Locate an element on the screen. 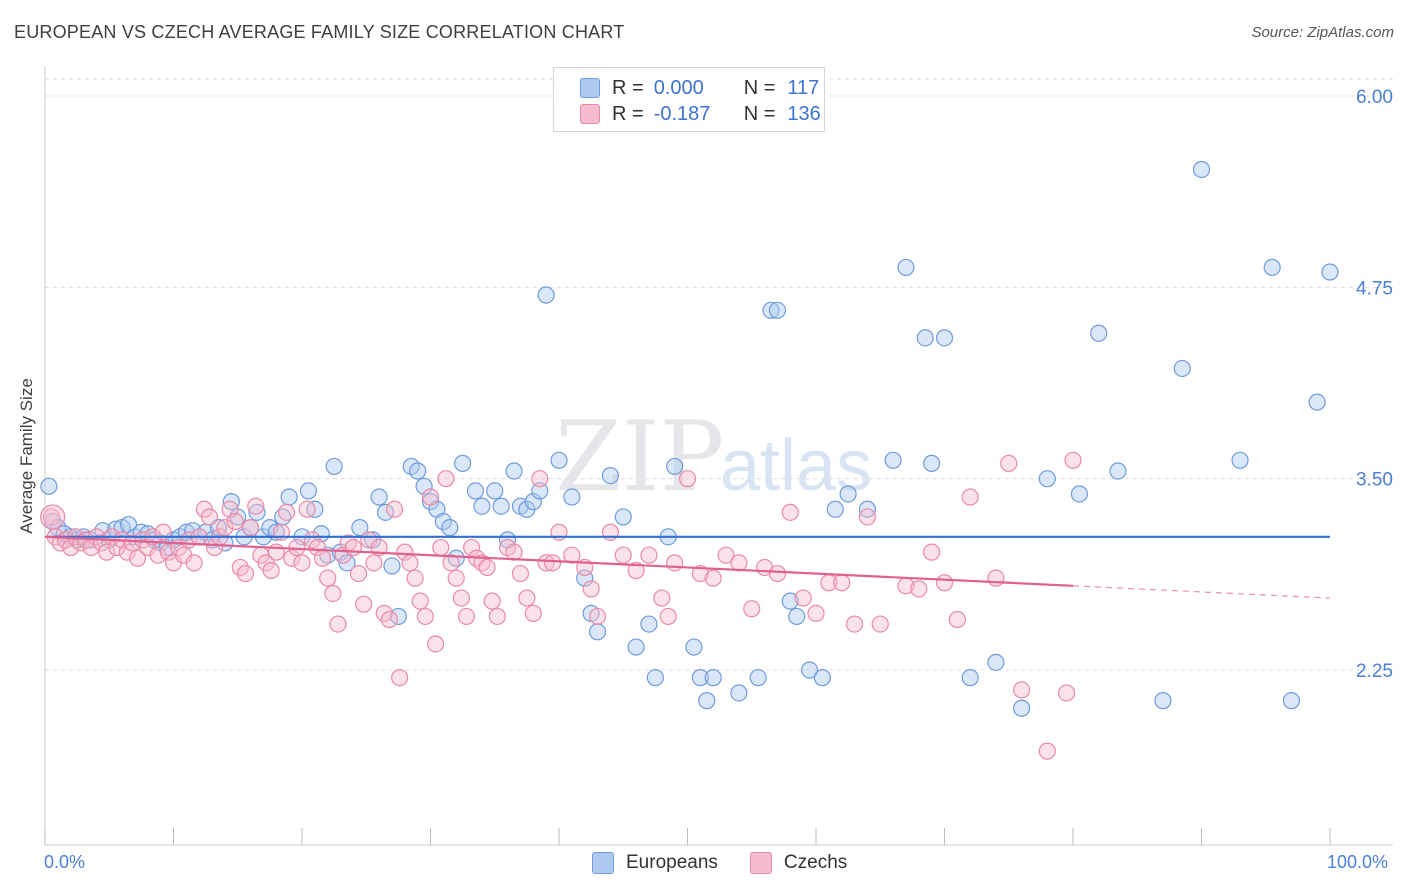  czechs-trend-line is located at coordinates (559, 561).